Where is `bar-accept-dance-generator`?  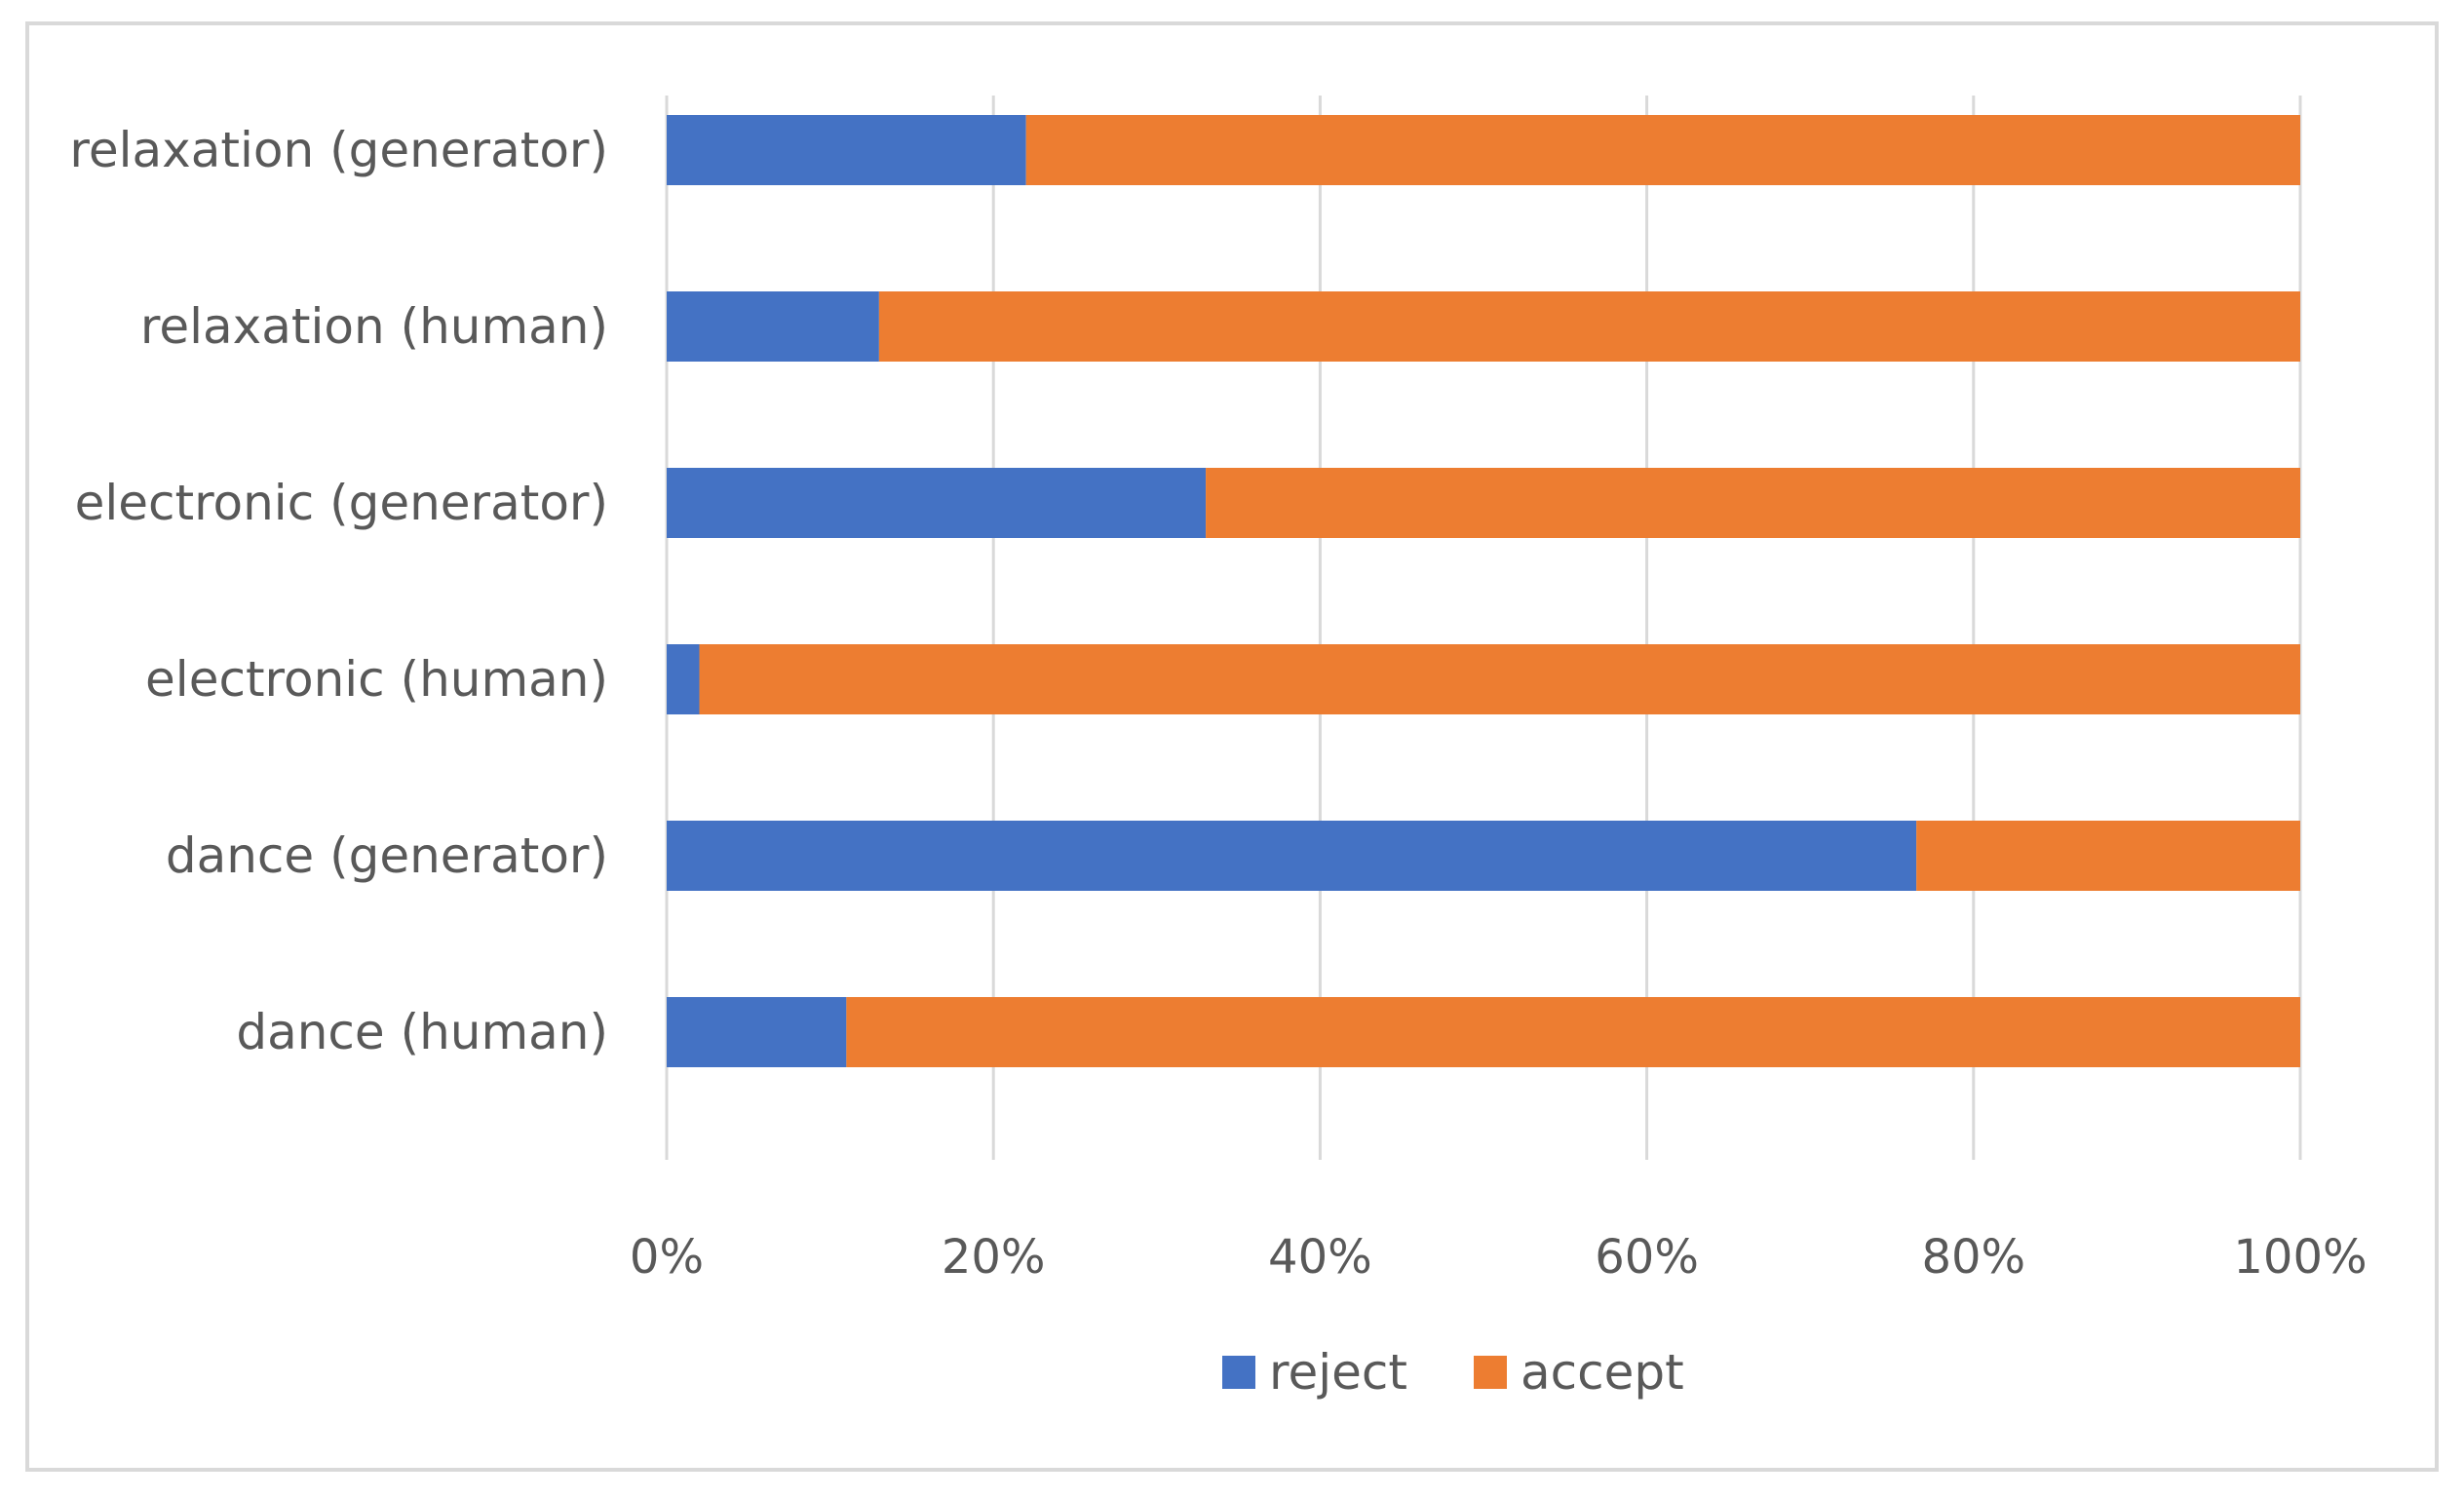 bar-accept-dance-generator is located at coordinates (2108, 856).